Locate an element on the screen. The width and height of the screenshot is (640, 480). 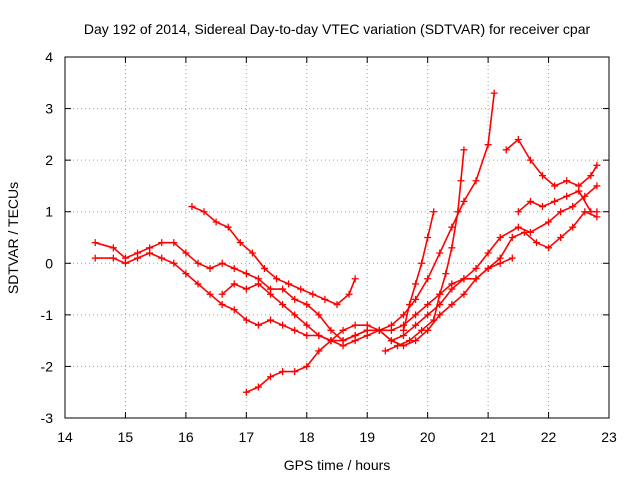
x-tick-labels: 14 15 16 17 18 19 20 21 22 23 is located at coordinates (337, 437).